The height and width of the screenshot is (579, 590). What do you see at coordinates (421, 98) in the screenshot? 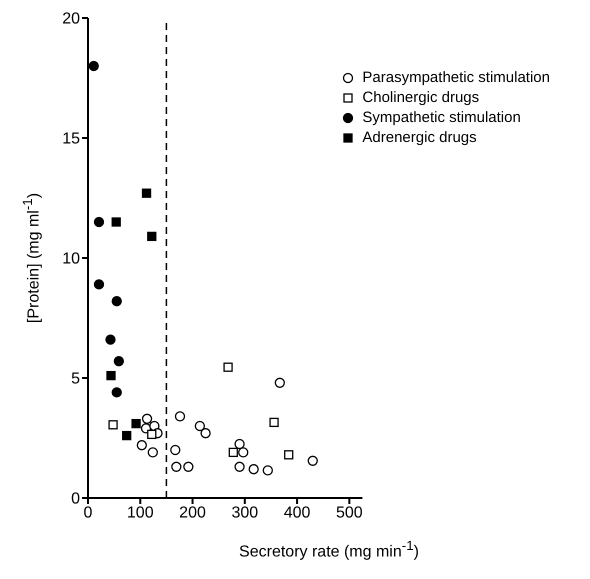
I see `legend-label: Cholinergic drugs` at bounding box center [421, 98].